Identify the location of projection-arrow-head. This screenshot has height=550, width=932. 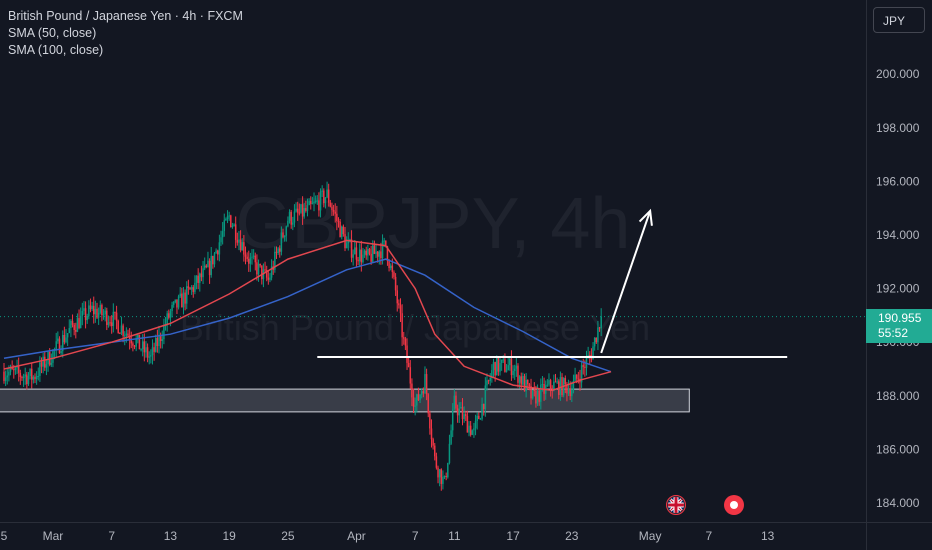
(645, 217).